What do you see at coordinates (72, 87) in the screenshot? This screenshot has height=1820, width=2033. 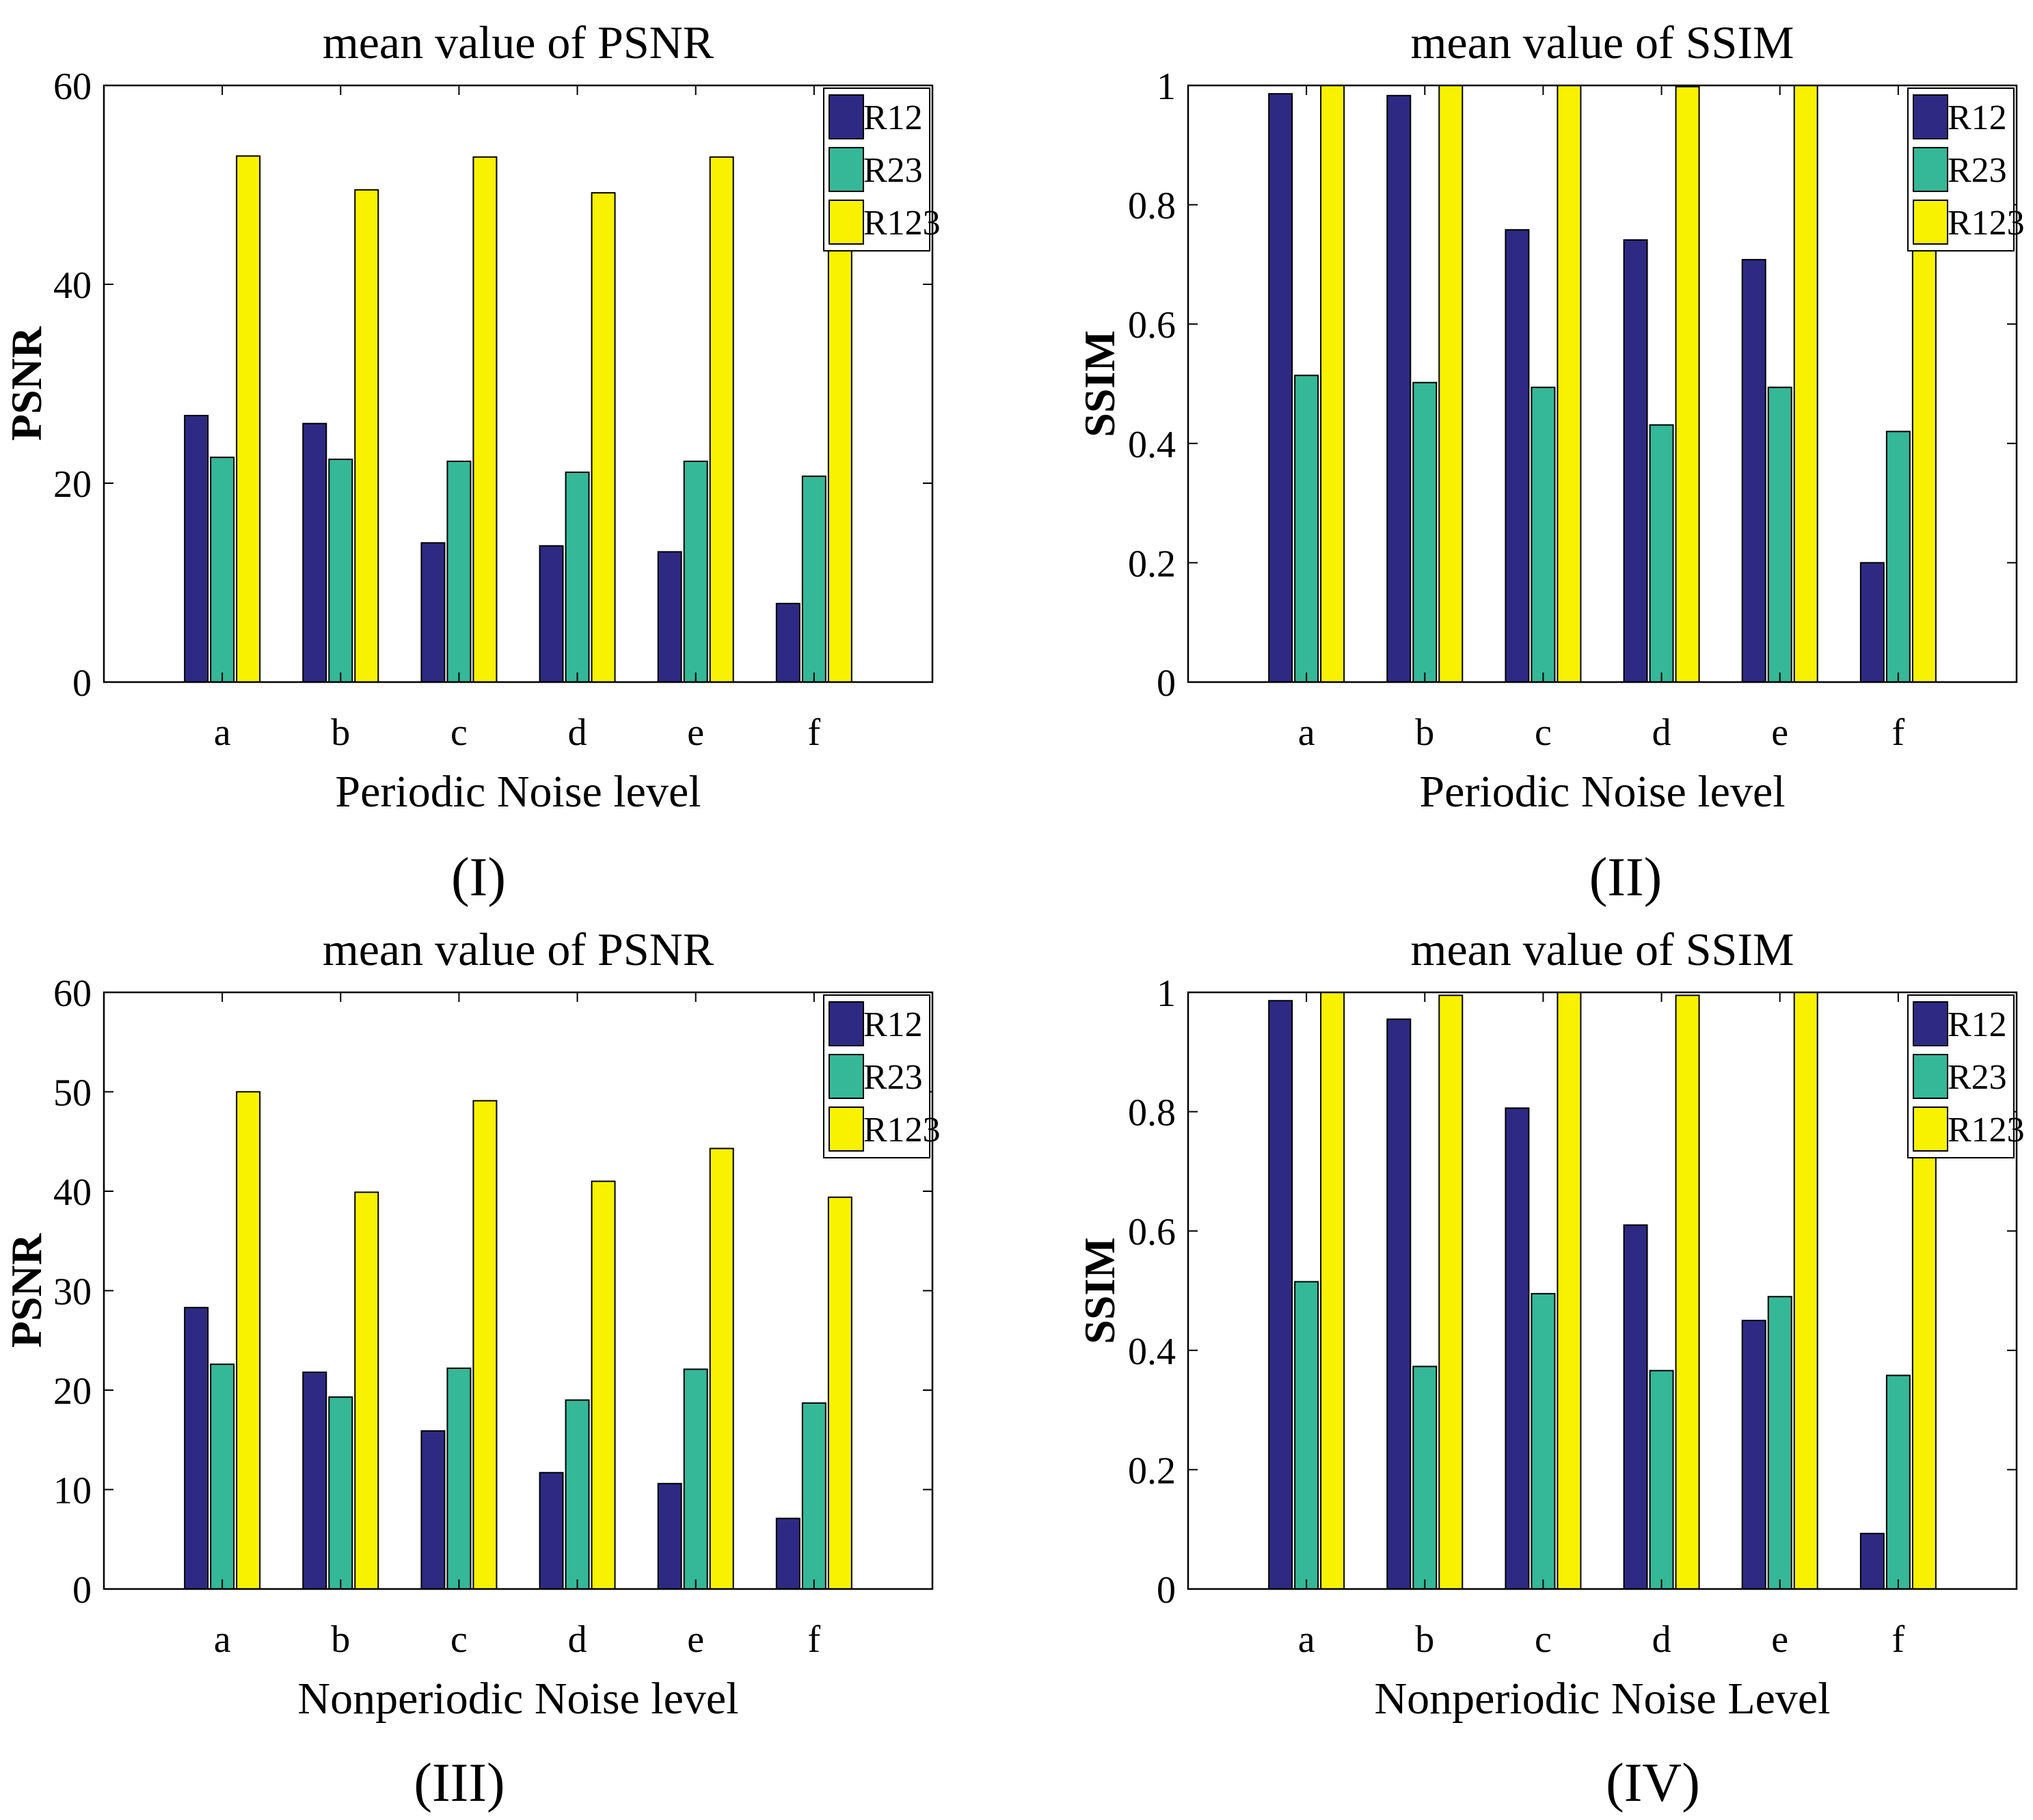 I see `y-tick-label: 60` at bounding box center [72, 87].